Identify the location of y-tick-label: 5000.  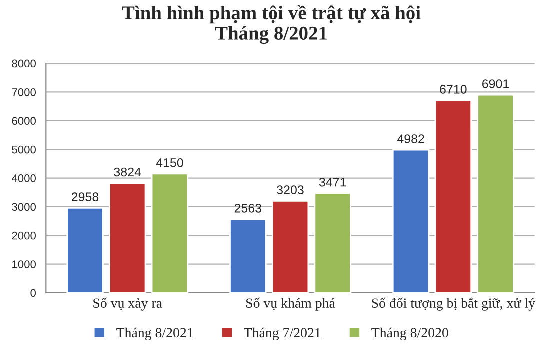
(24, 150).